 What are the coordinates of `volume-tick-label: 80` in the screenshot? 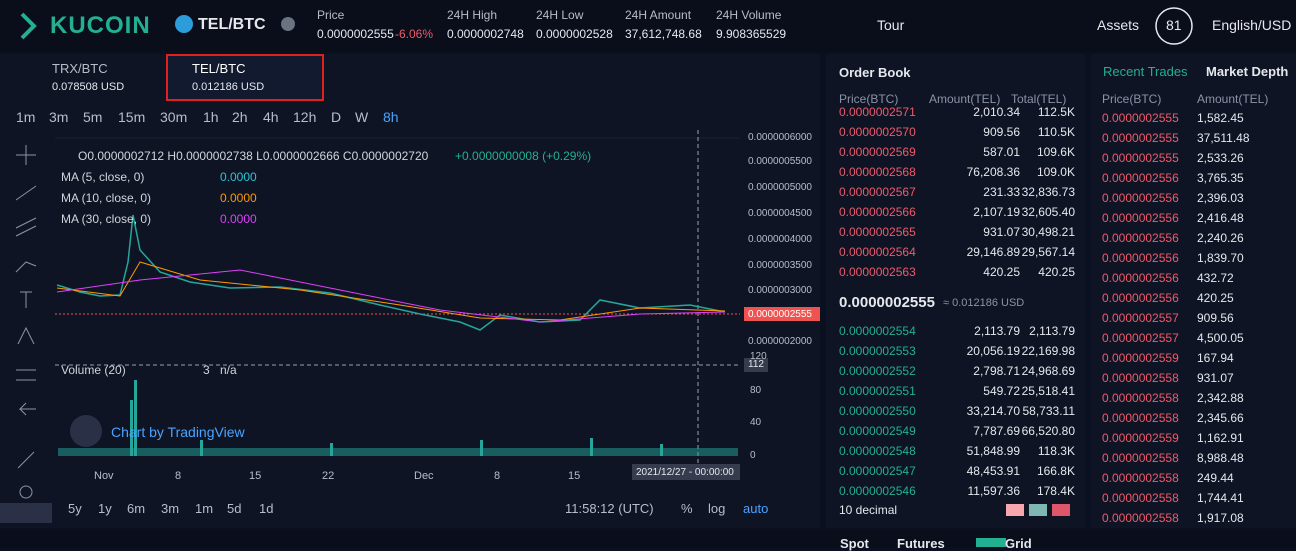 It's located at (756, 390).